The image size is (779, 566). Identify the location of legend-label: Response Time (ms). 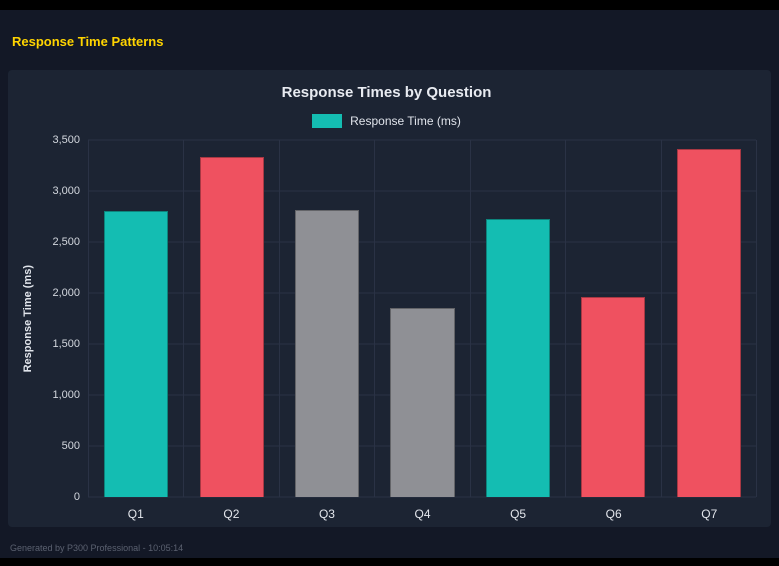
(405, 121).